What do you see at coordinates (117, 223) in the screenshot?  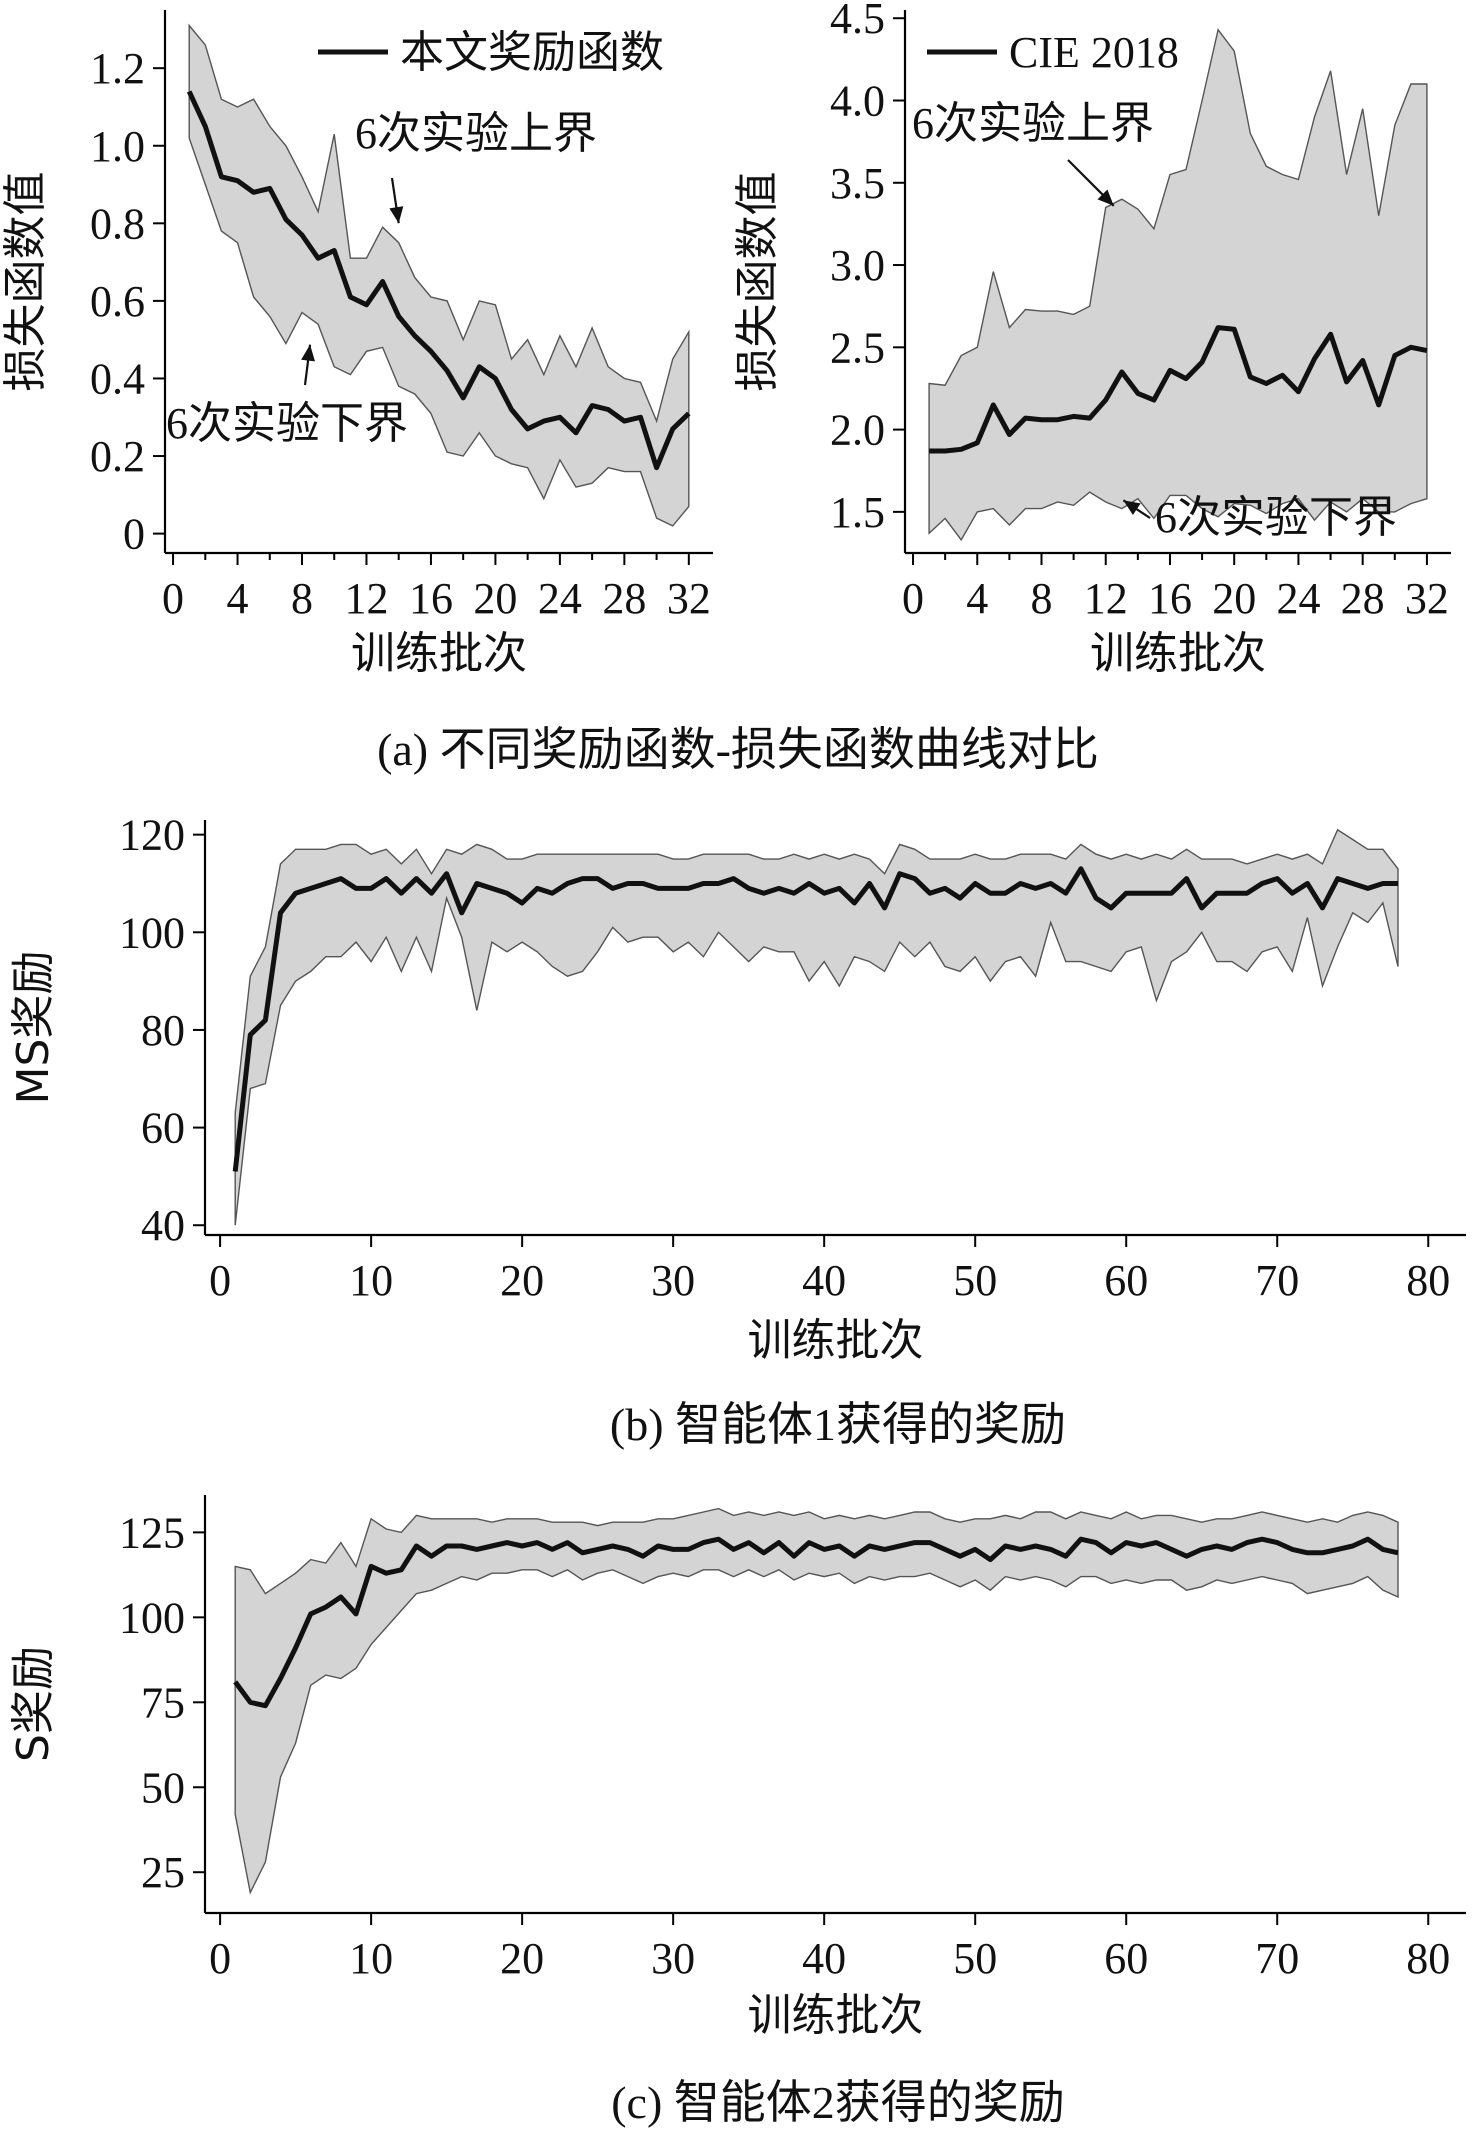 I see `y-tick-label: 0.8` at bounding box center [117, 223].